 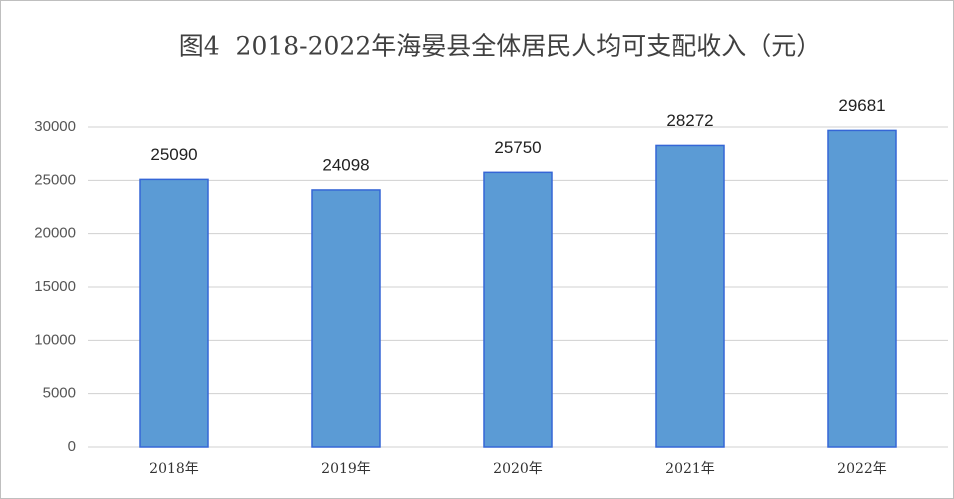 What do you see at coordinates (72, 446) in the screenshot?
I see `y-tick-label: 0` at bounding box center [72, 446].